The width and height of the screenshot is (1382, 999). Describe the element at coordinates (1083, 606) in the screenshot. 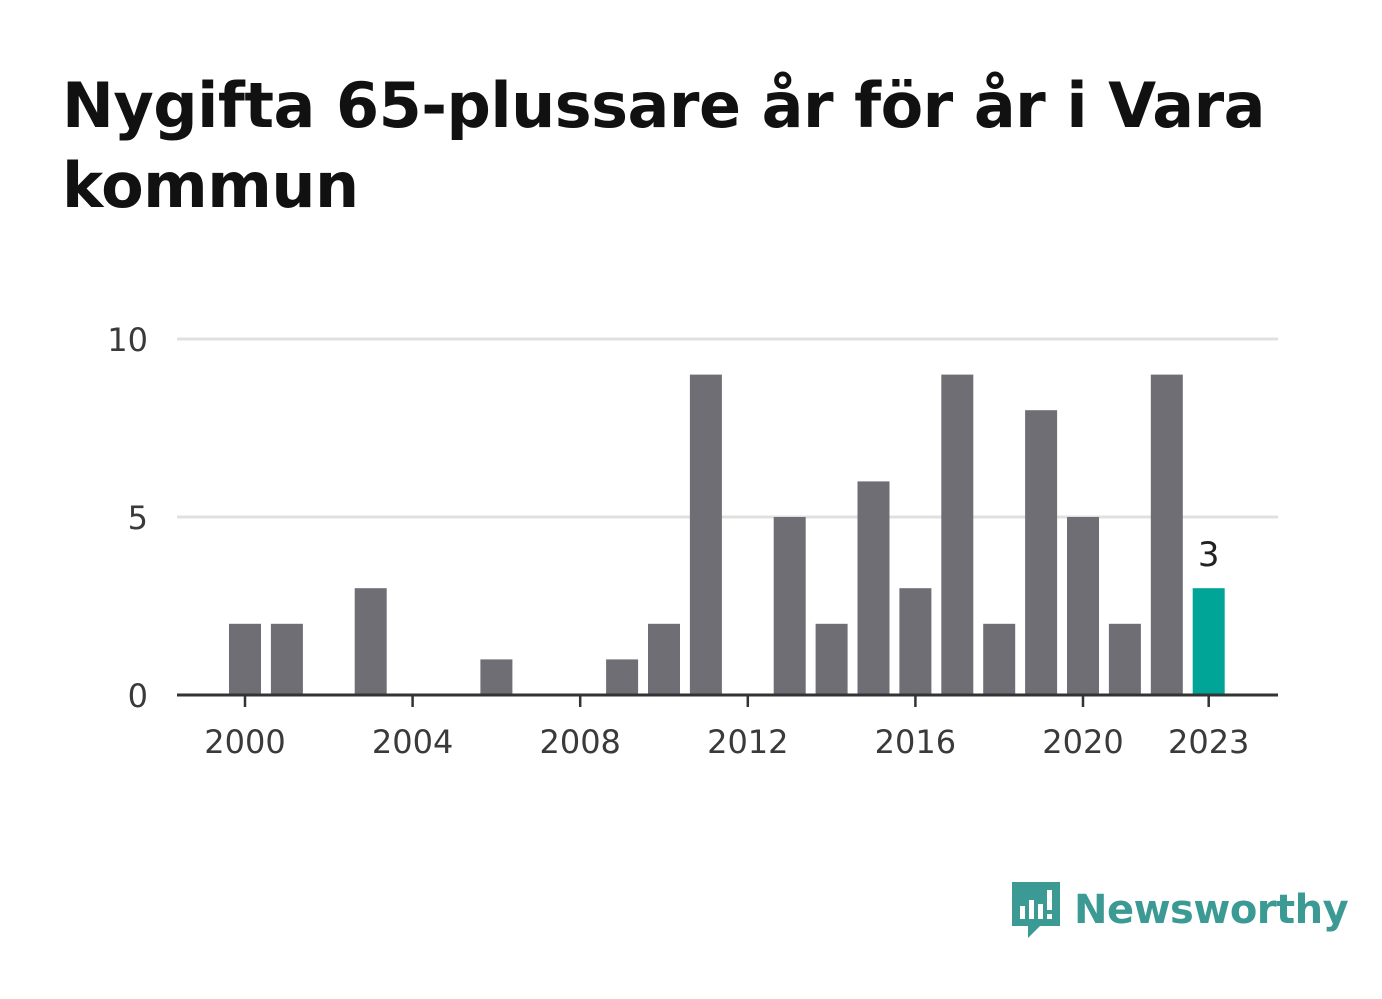

I see `bar-2020` at that location.